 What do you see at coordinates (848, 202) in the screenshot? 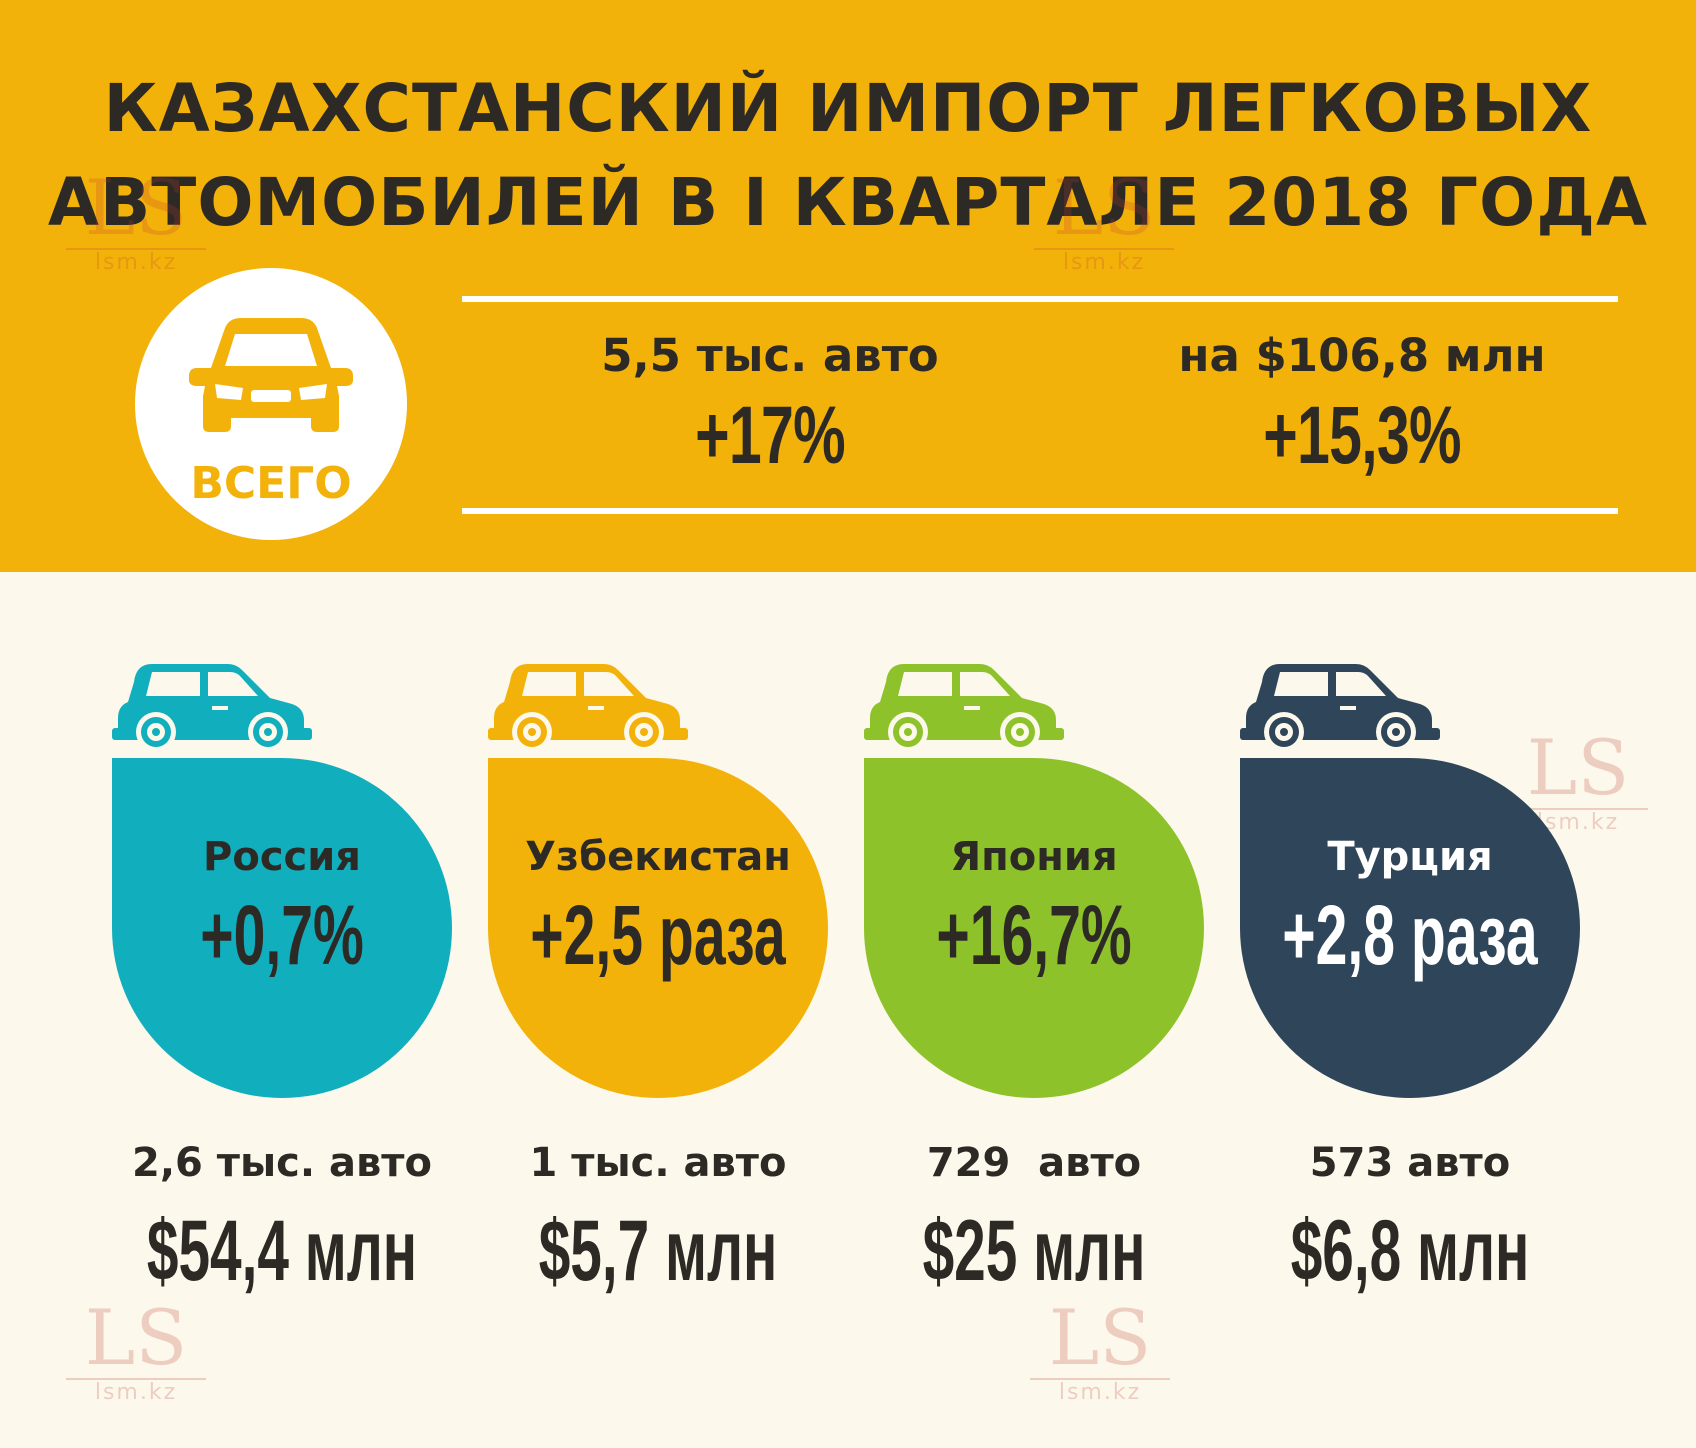
I see `title-line-2: АВТОМОБИЛЕЙ В I КВАРТАЛЕ 2018 ГОДА` at bounding box center [848, 202].